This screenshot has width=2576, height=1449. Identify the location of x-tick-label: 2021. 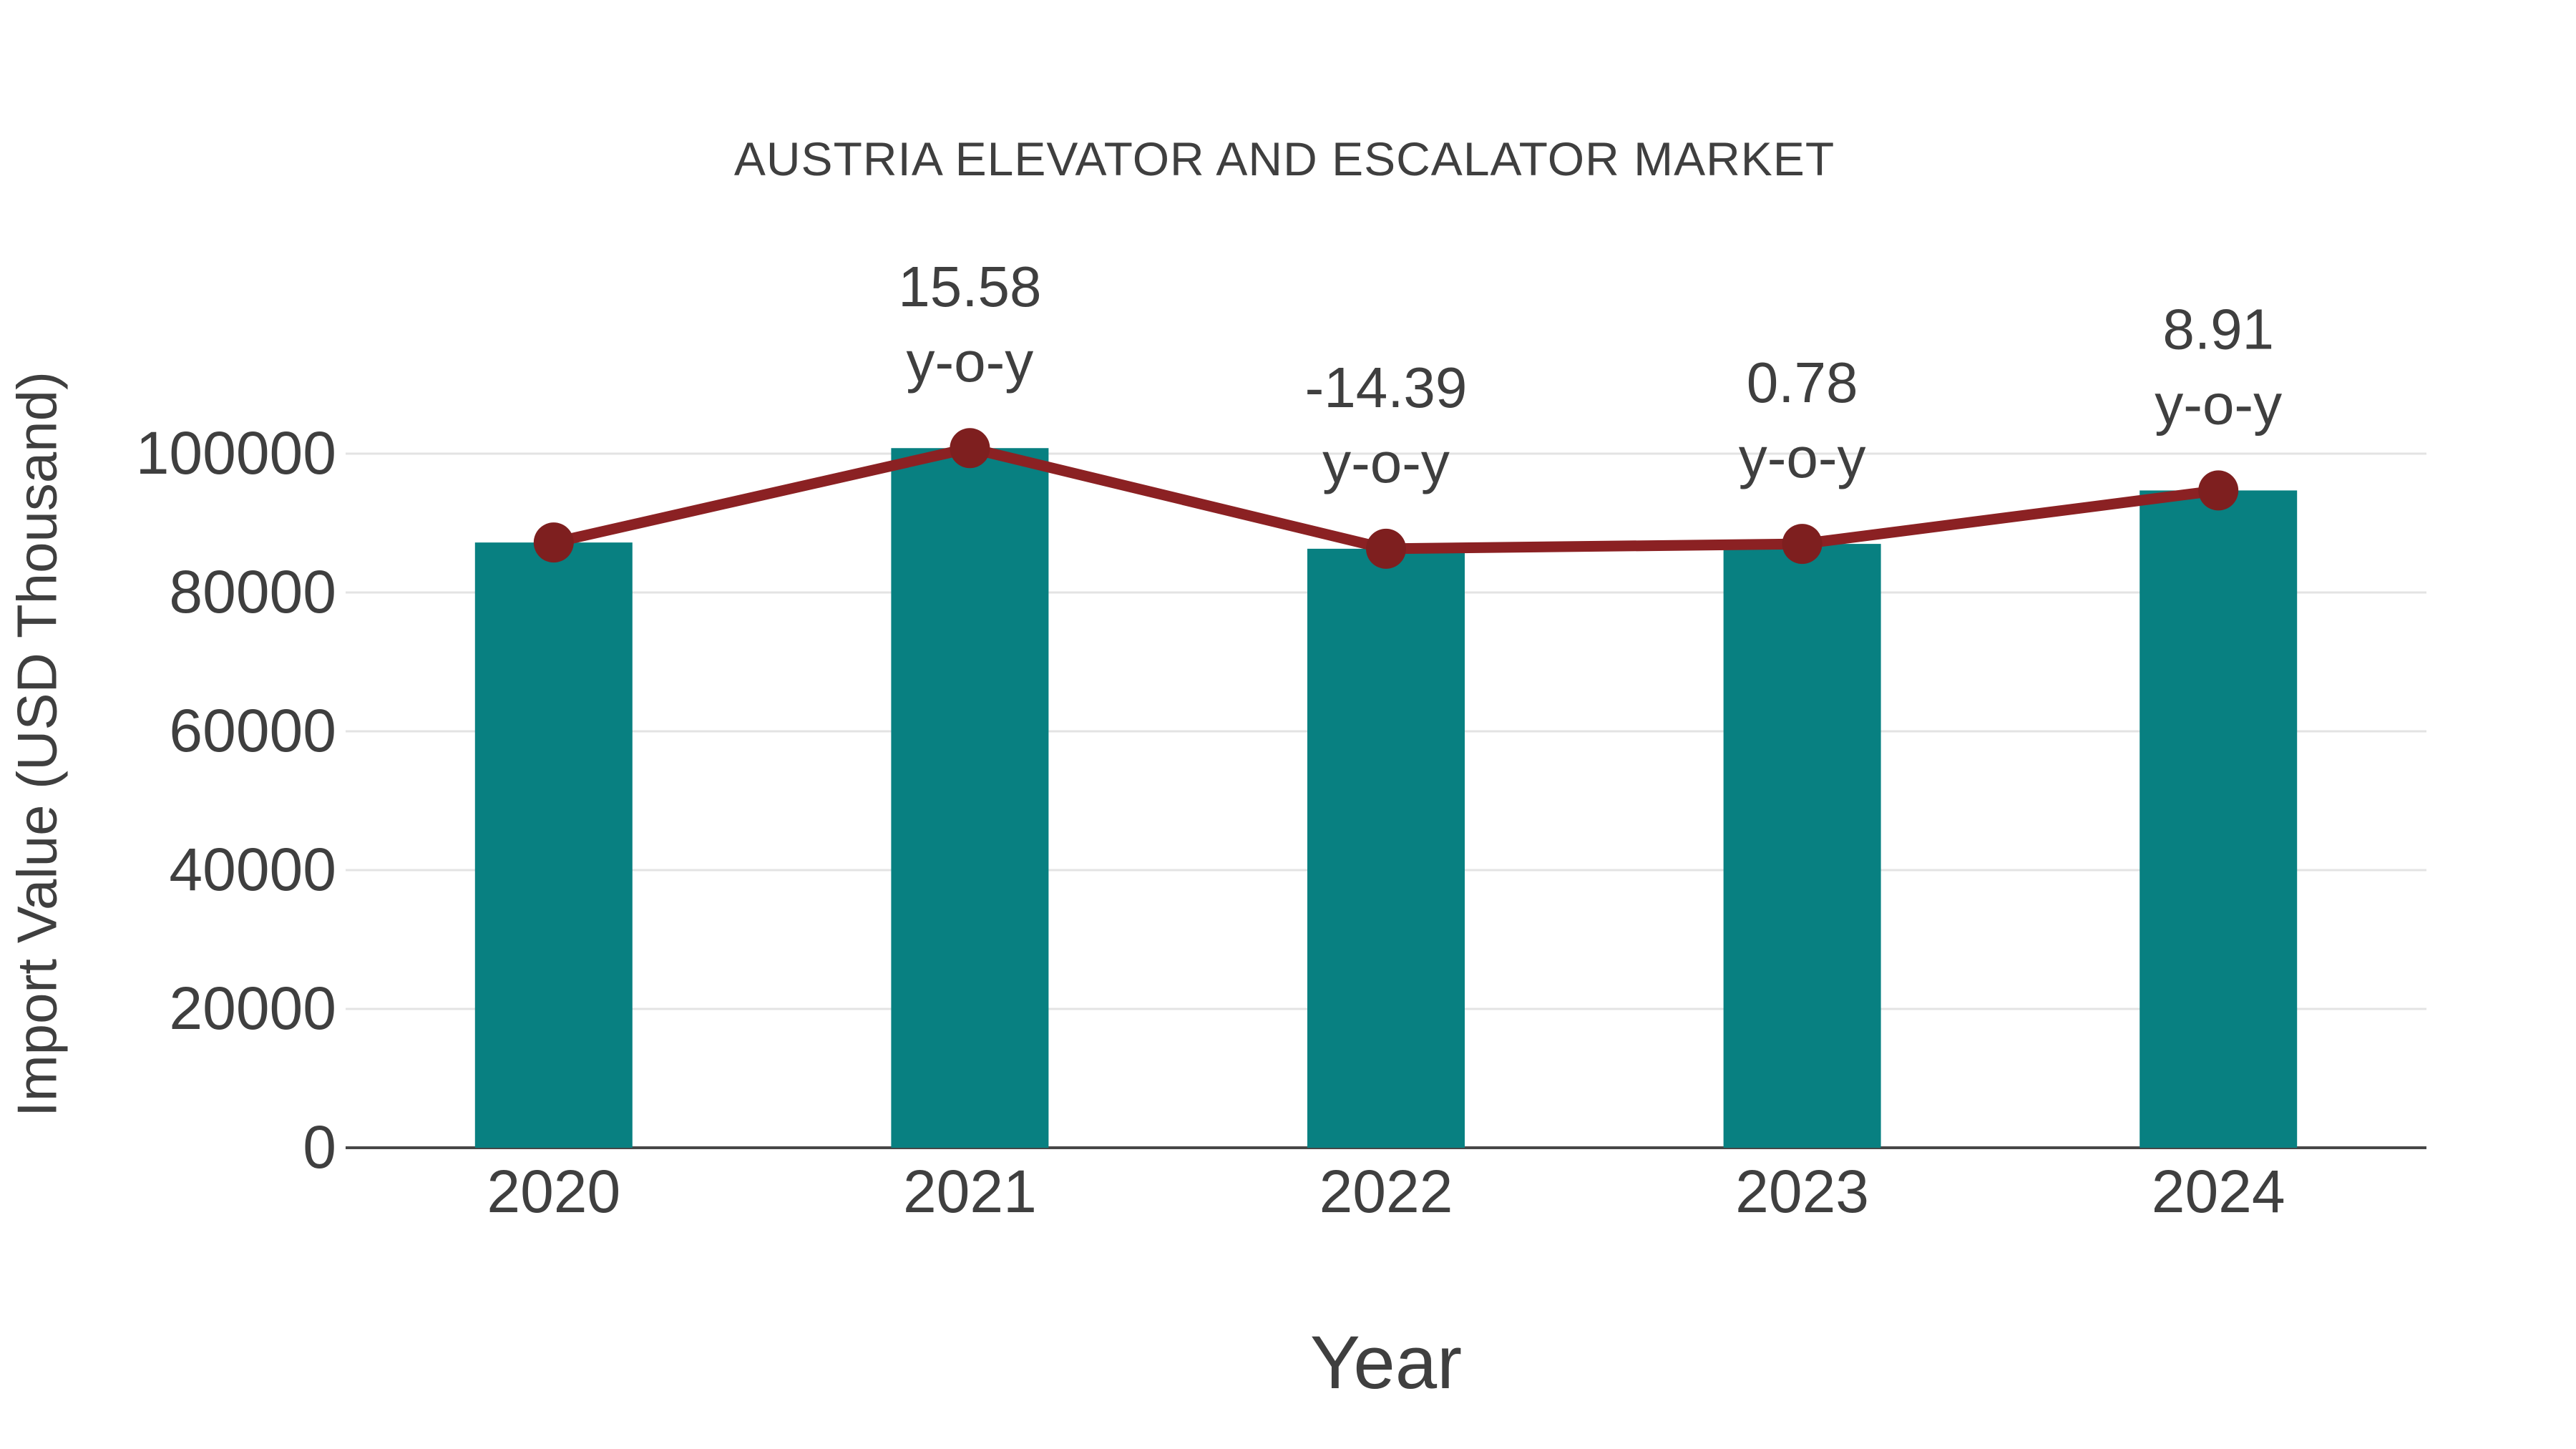
(970, 1191).